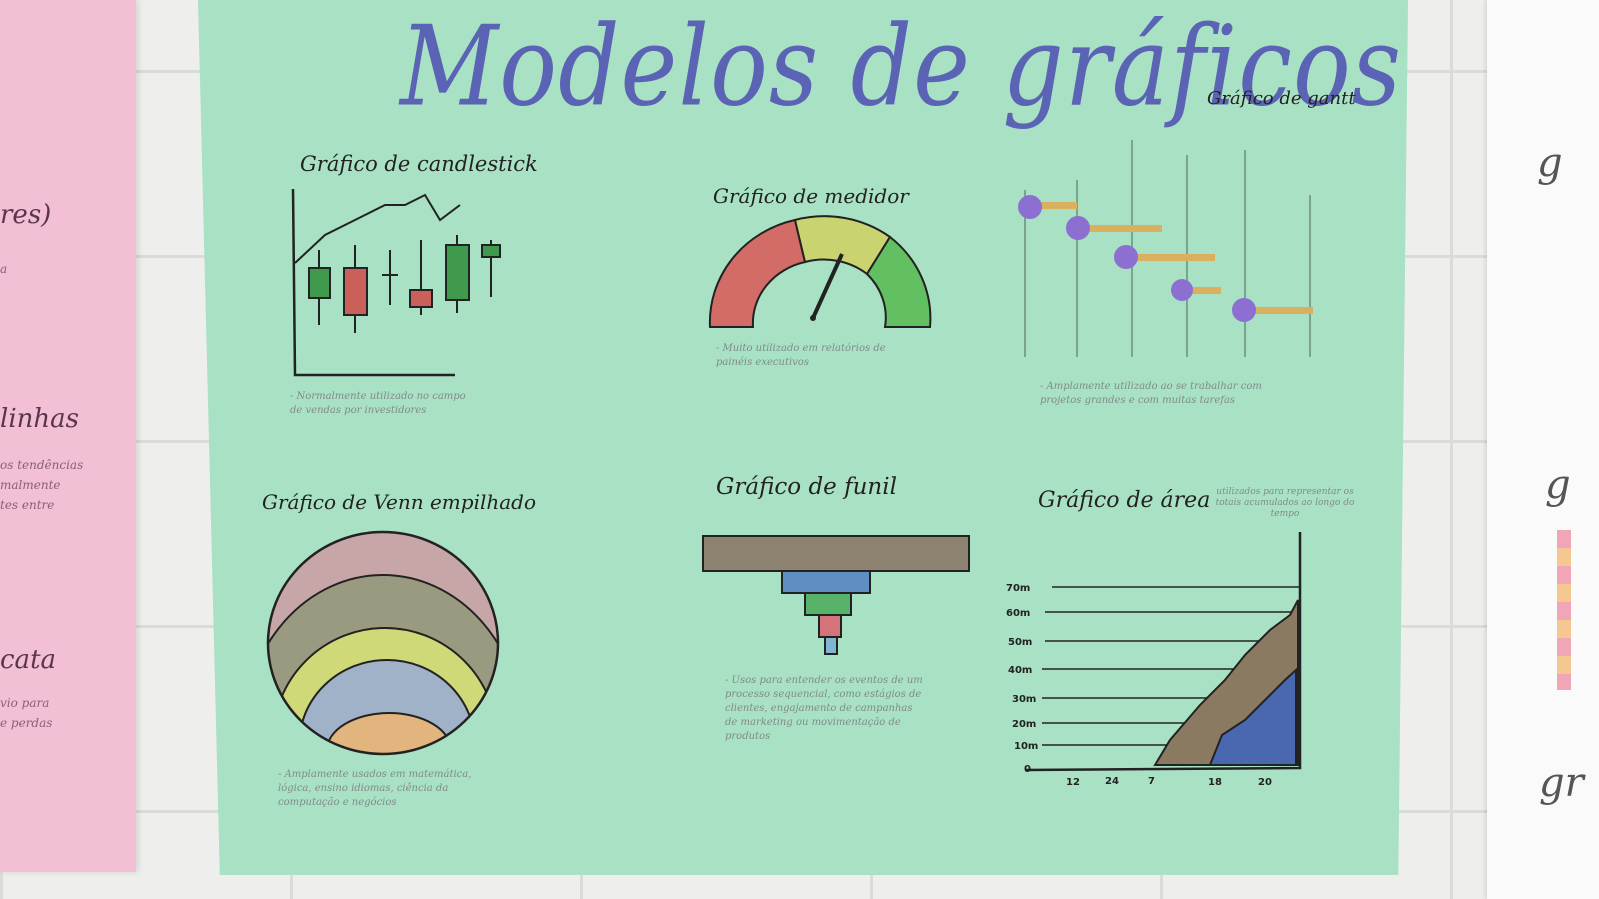 Image resolution: width=1599 pixels, height=899 pixels. What do you see at coordinates (806, 487) in the screenshot?
I see `funnel-title: Gráfico de funil` at bounding box center [806, 487].